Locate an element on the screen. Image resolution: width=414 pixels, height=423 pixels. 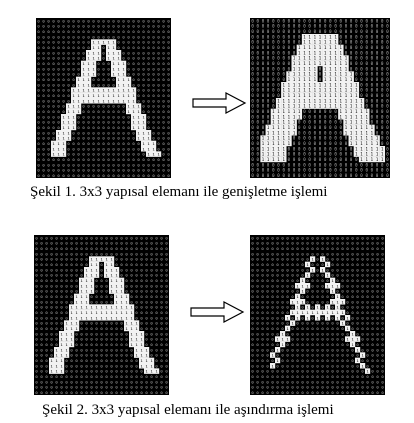
figure-1-right-arrow-icon is located at coordinates (219, 103).